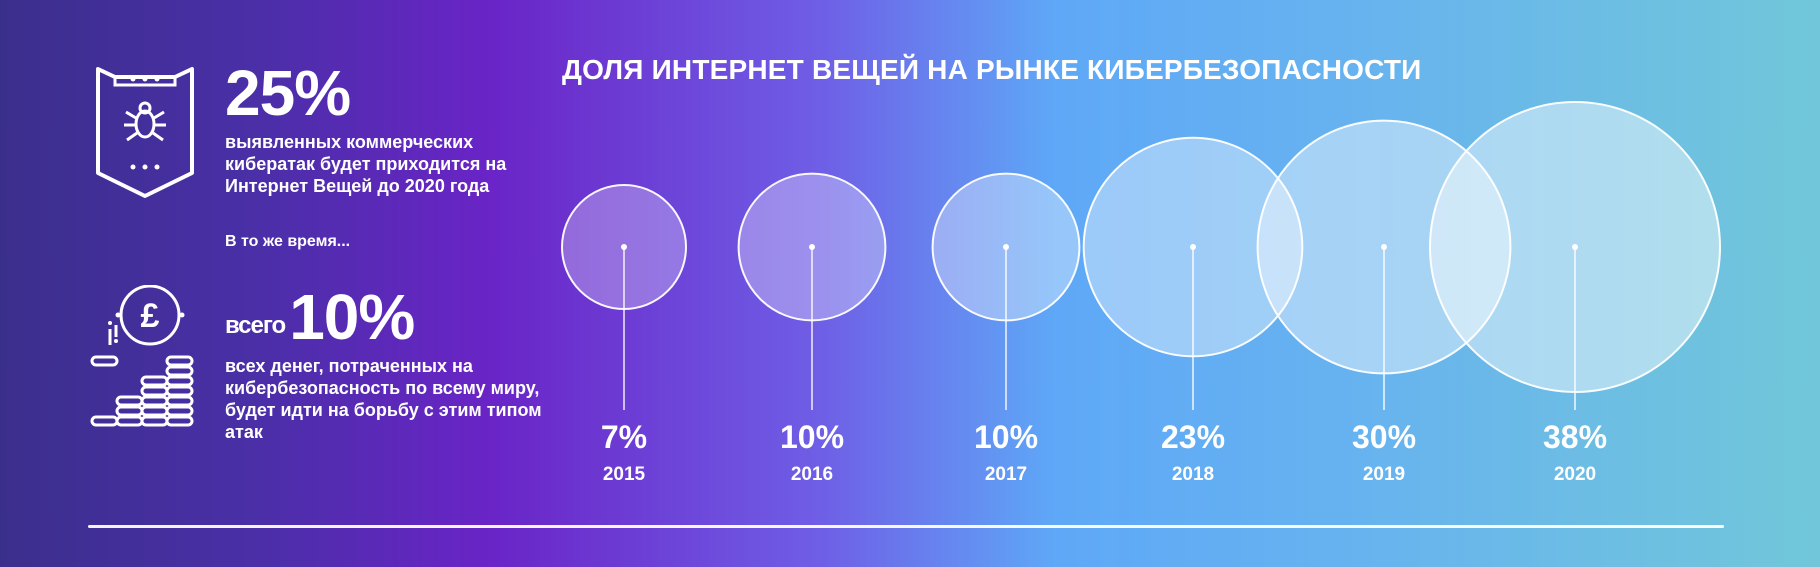  I want to click on category-label-2018: 2018, so click(1193, 474).